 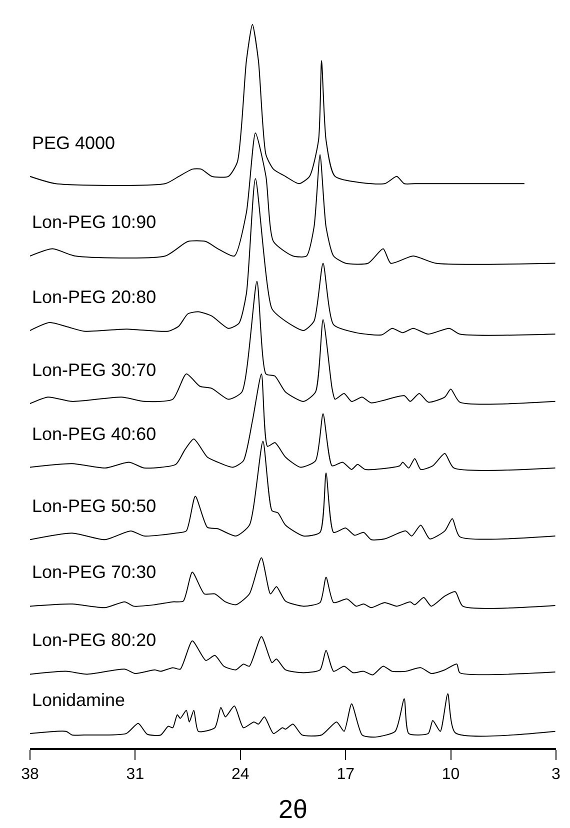 What do you see at coordinates (556, 774) in the screenshot?
I see `x-tick-label: 3` at bounding box center [556, 774].